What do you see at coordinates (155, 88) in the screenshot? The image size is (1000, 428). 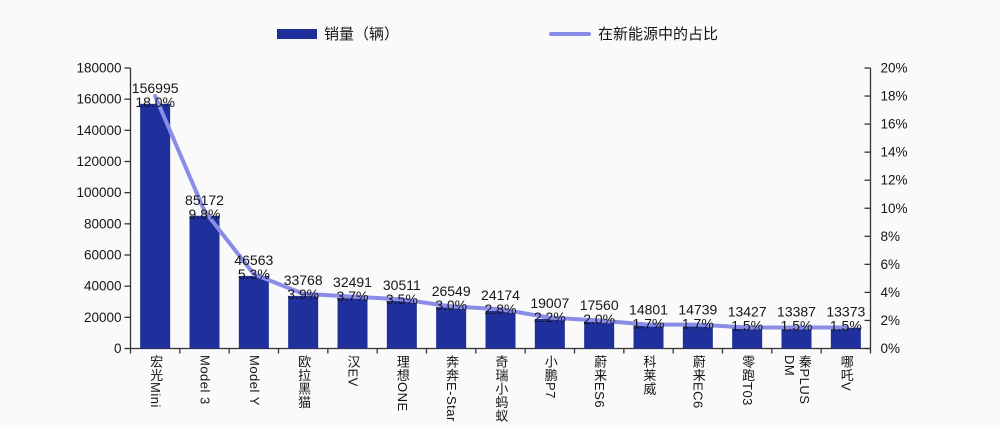 I see `bar-value-label: 156995` at bounding box center [155, 88].